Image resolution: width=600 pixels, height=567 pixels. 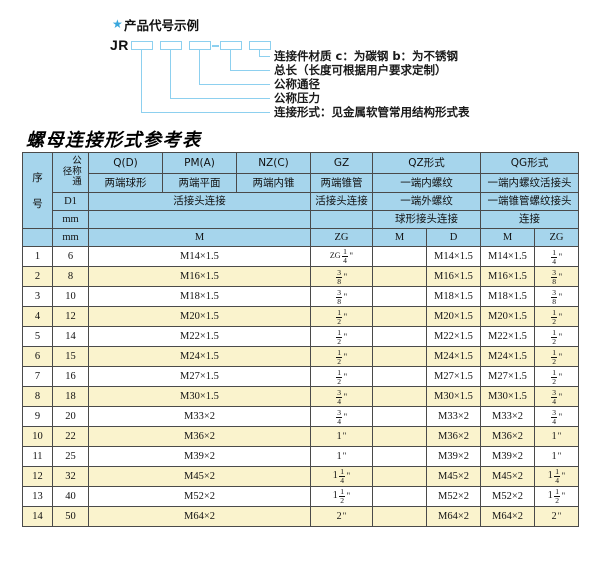 What do you see at coordinates (37, 203) in the screenshot?
I see `header-seq-line2: 号` at bounding box center [37, 203].